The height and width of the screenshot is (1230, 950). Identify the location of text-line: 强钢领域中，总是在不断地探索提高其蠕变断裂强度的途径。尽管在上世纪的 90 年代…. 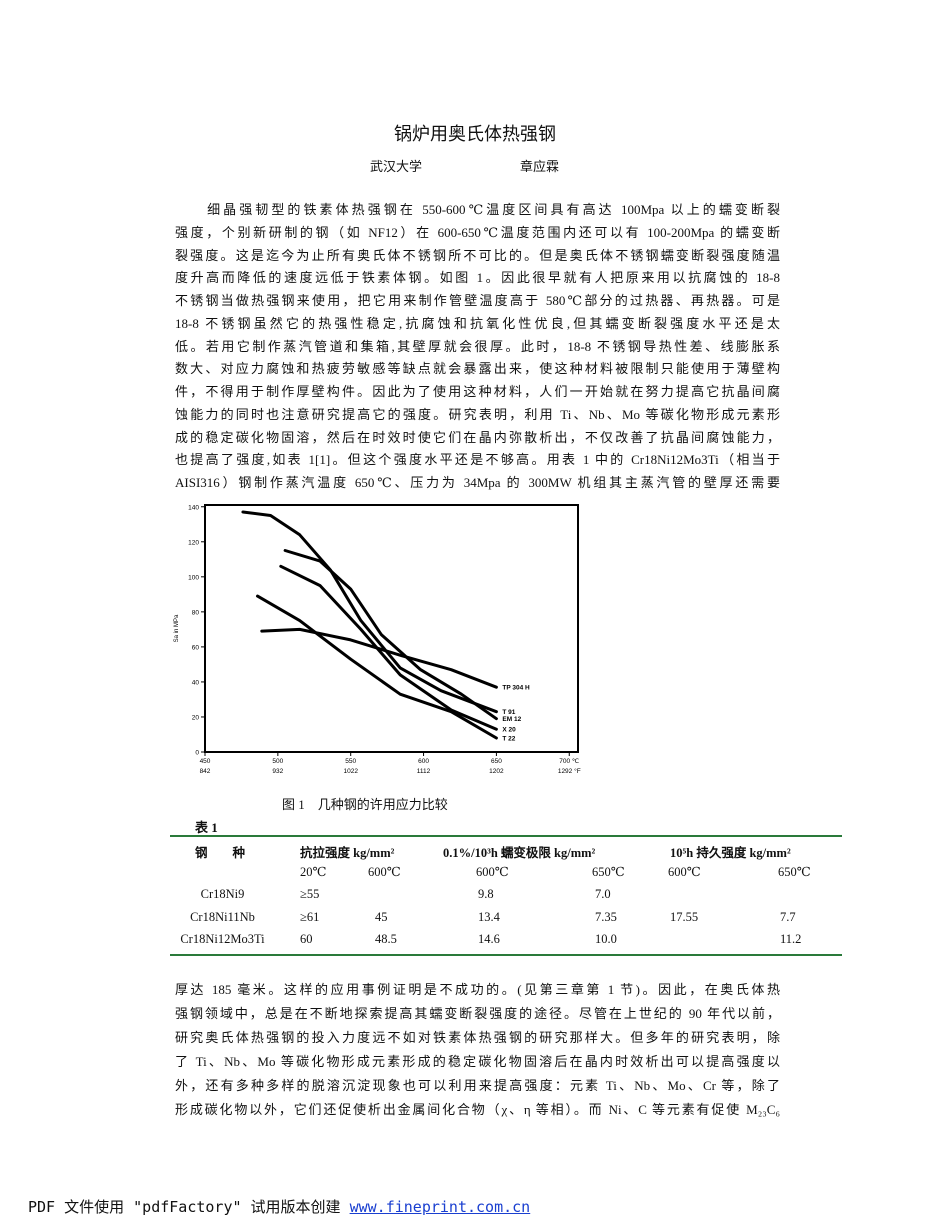
(477, 1013).